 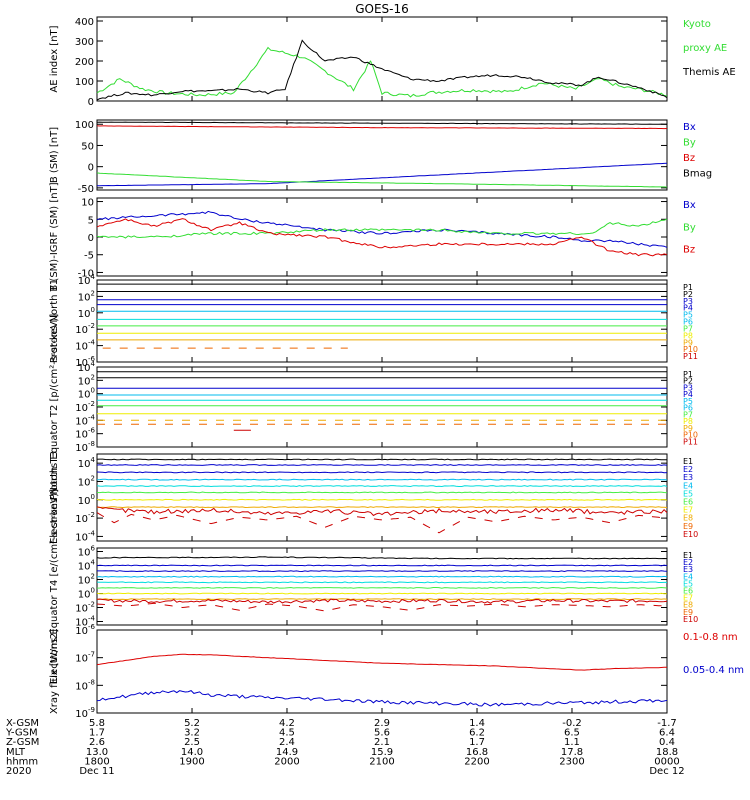 I want to click on xaxis-row-label: X-GSM, so click(x=22, y=723).